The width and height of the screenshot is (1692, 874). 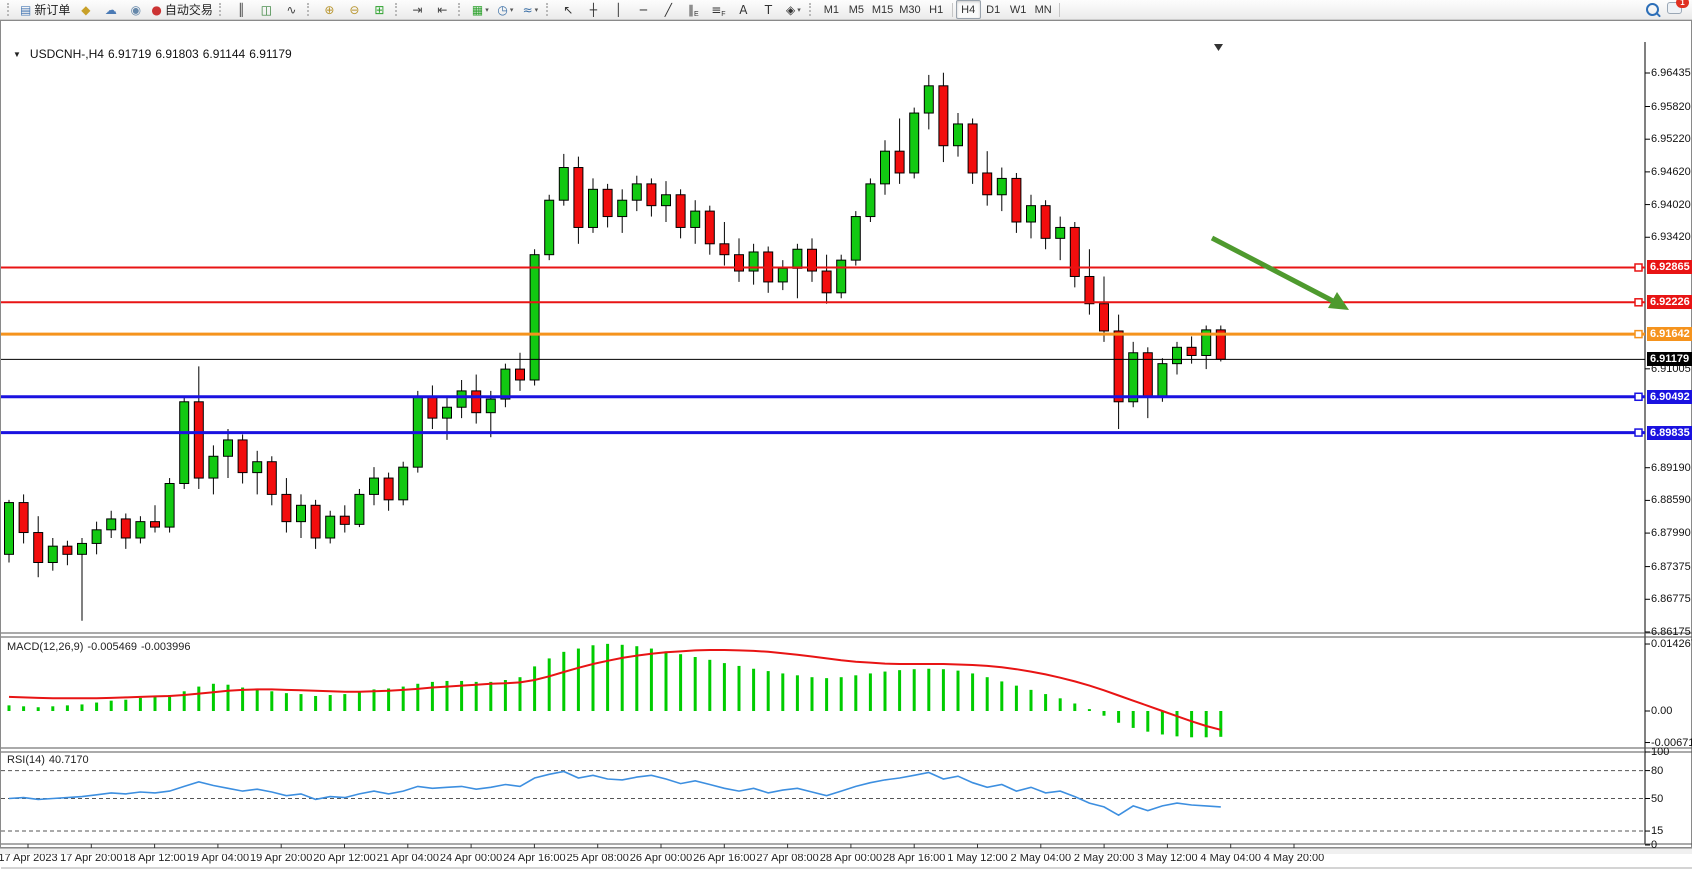 What do you see at coordinates (241, 9) in the screenshot?
I see `bar-chart-button: ║` at bounding box center [241, 9].